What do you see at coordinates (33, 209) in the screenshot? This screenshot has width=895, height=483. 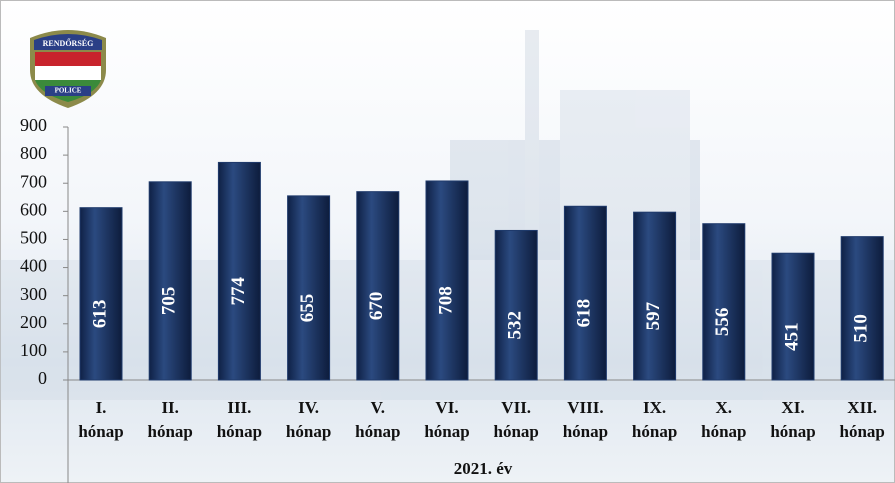 I see `y-tick-label: 600` at bounding box center [33, 209].